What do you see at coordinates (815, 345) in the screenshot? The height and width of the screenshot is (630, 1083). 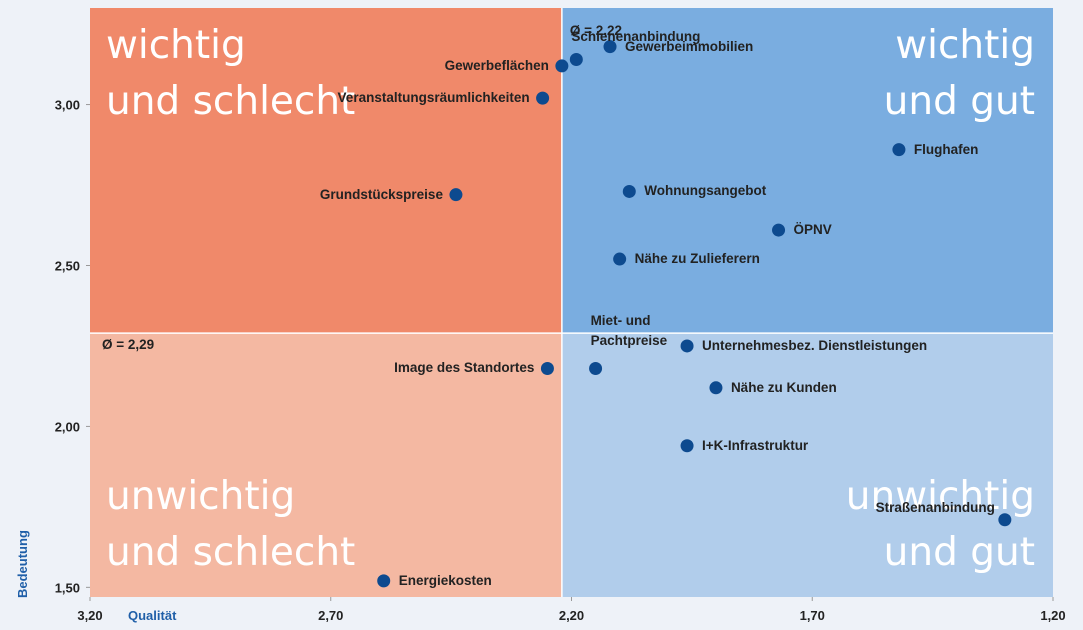 I see `point-label: Unternehmesbez. Dienstleistungen` at bounding box center [815, 345].